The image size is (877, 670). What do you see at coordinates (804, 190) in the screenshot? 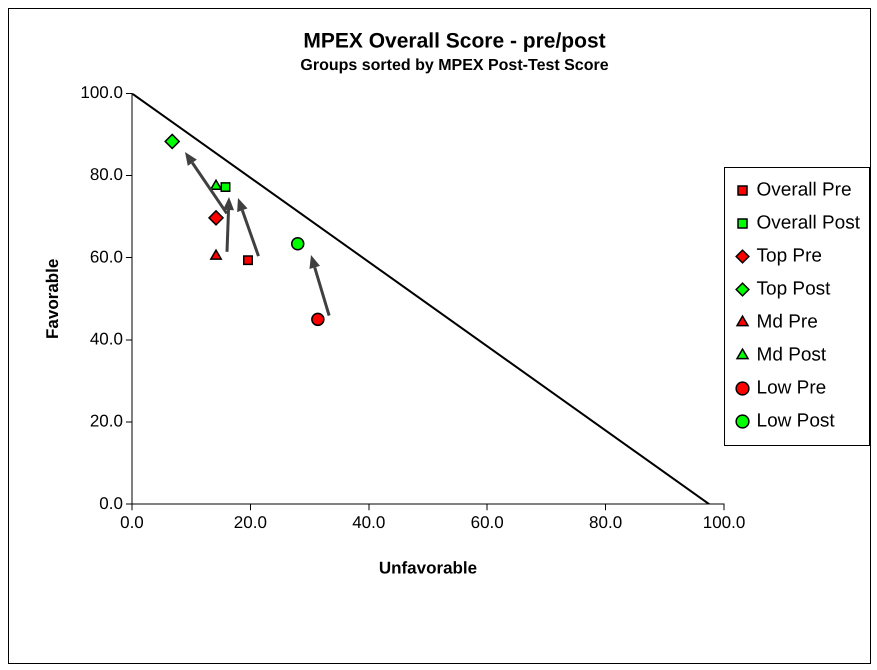
I see `legend-label: Overall Pre` at bounding box center [804, 190].